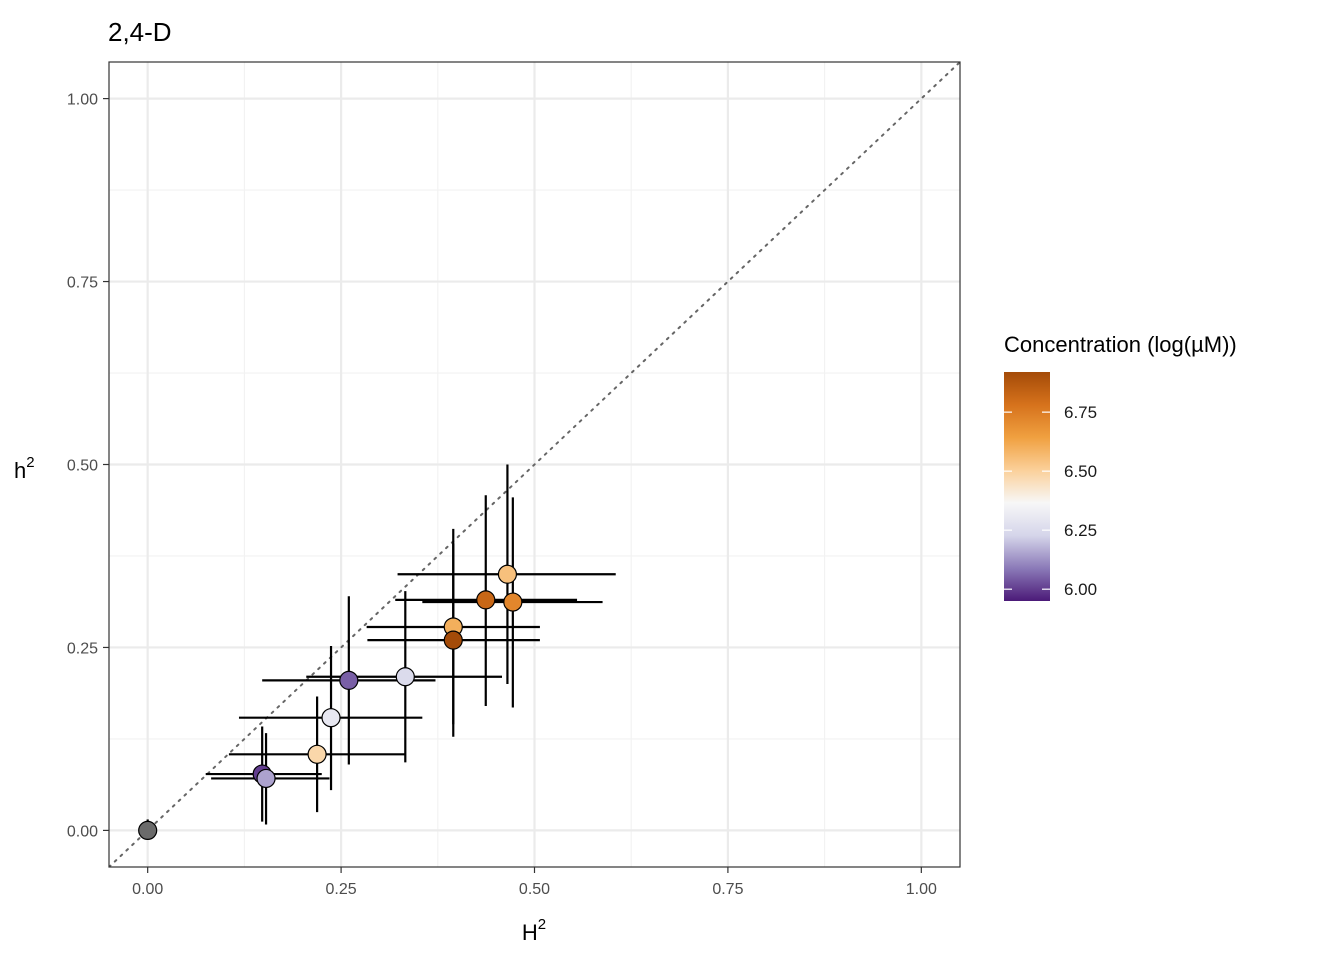 The width and height of the screenshot is (1344, 960). What do you see at coordinates (330, 702) in the screenshot?
I see `data-points` at bounding box center [330, 702].